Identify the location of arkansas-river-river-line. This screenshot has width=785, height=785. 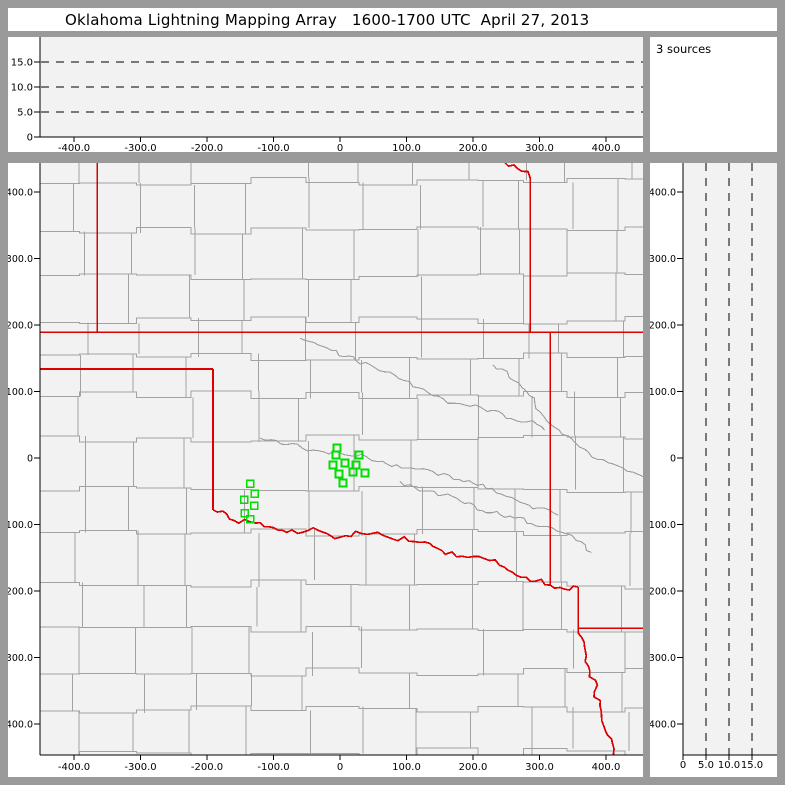
(567, 421).